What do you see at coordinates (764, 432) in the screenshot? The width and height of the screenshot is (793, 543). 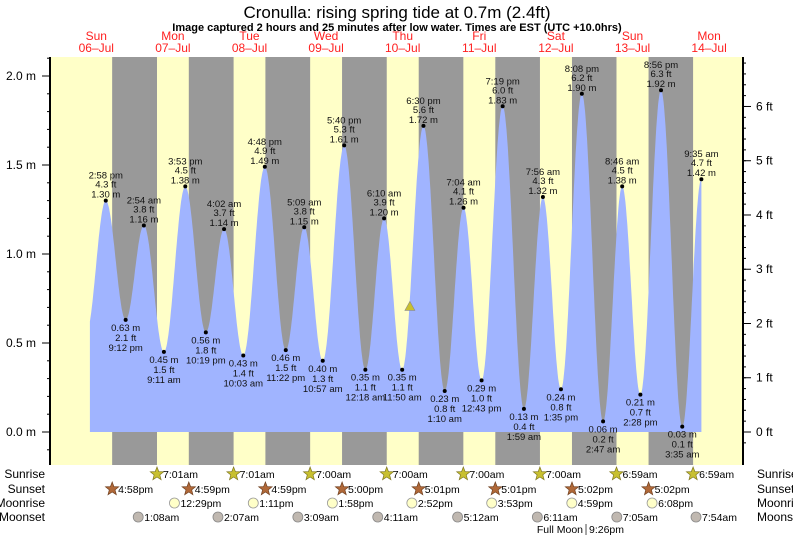 I see `right-tick-label: 0 ft` at bounding box center [764, 432].